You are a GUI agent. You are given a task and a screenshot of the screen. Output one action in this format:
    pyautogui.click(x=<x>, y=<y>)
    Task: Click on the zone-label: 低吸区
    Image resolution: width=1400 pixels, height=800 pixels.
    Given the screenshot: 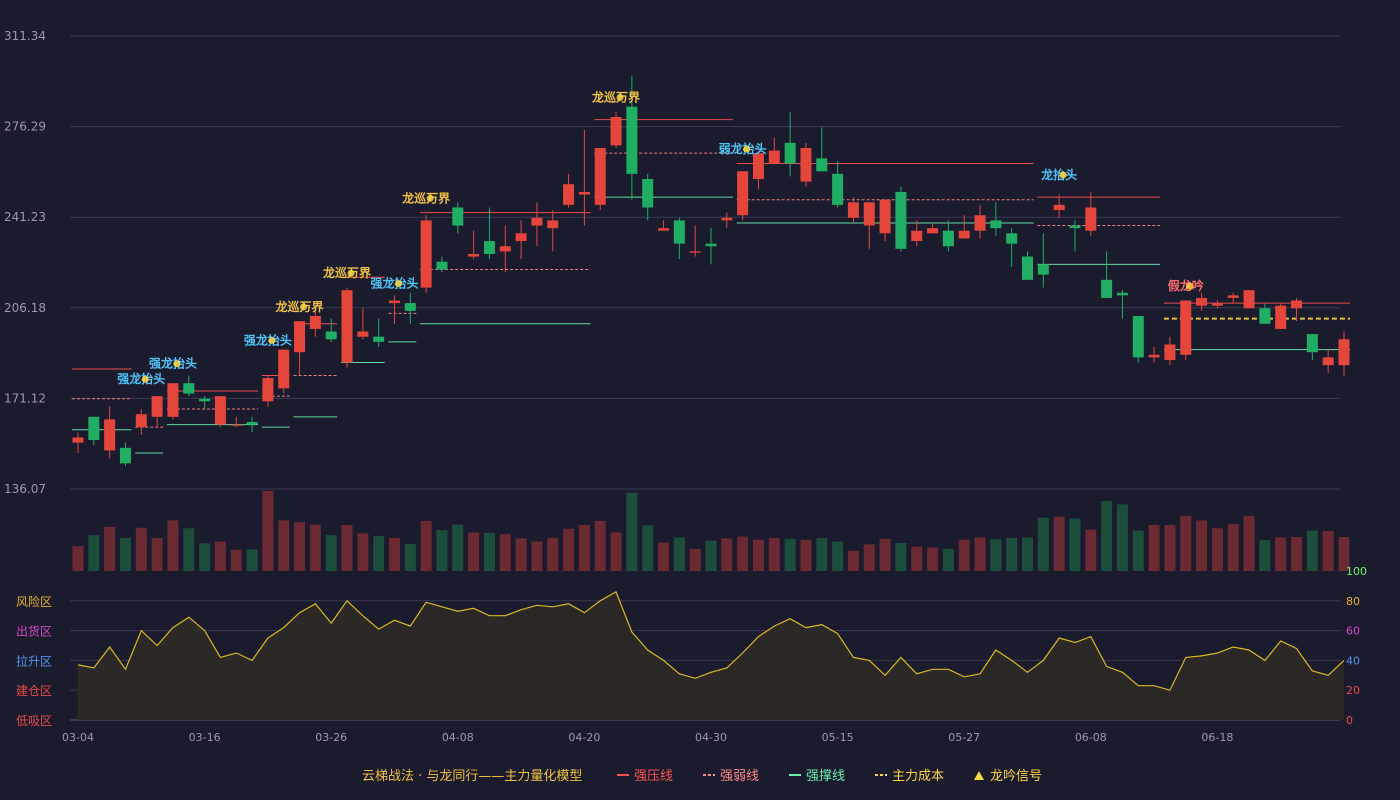 What is the action you would take?
    pyautogui.click(x=34, y=721)
    